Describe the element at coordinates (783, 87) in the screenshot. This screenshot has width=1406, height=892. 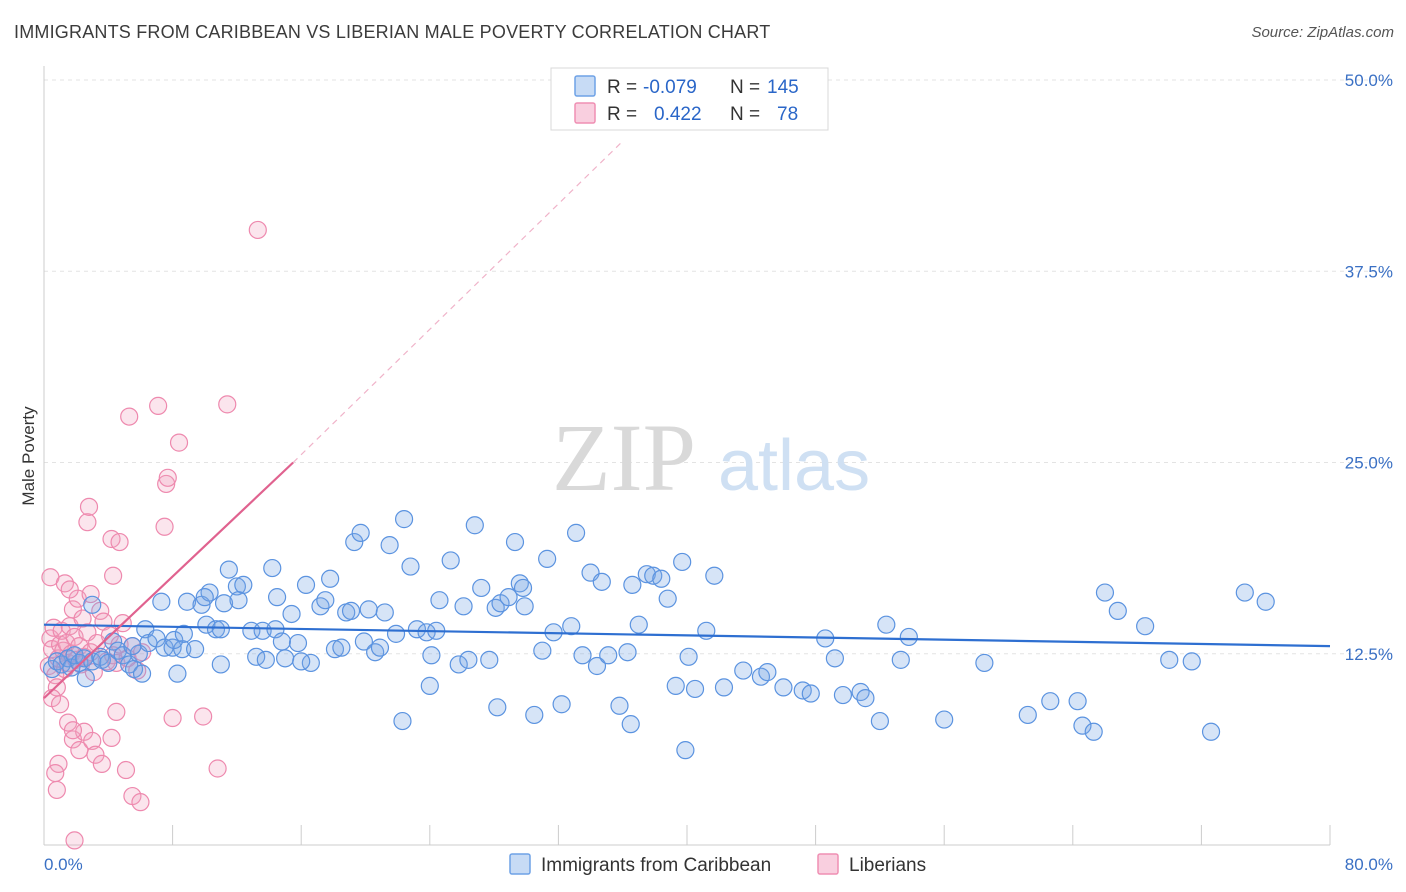
I see `legend-n-value-blue: 145` at that location.